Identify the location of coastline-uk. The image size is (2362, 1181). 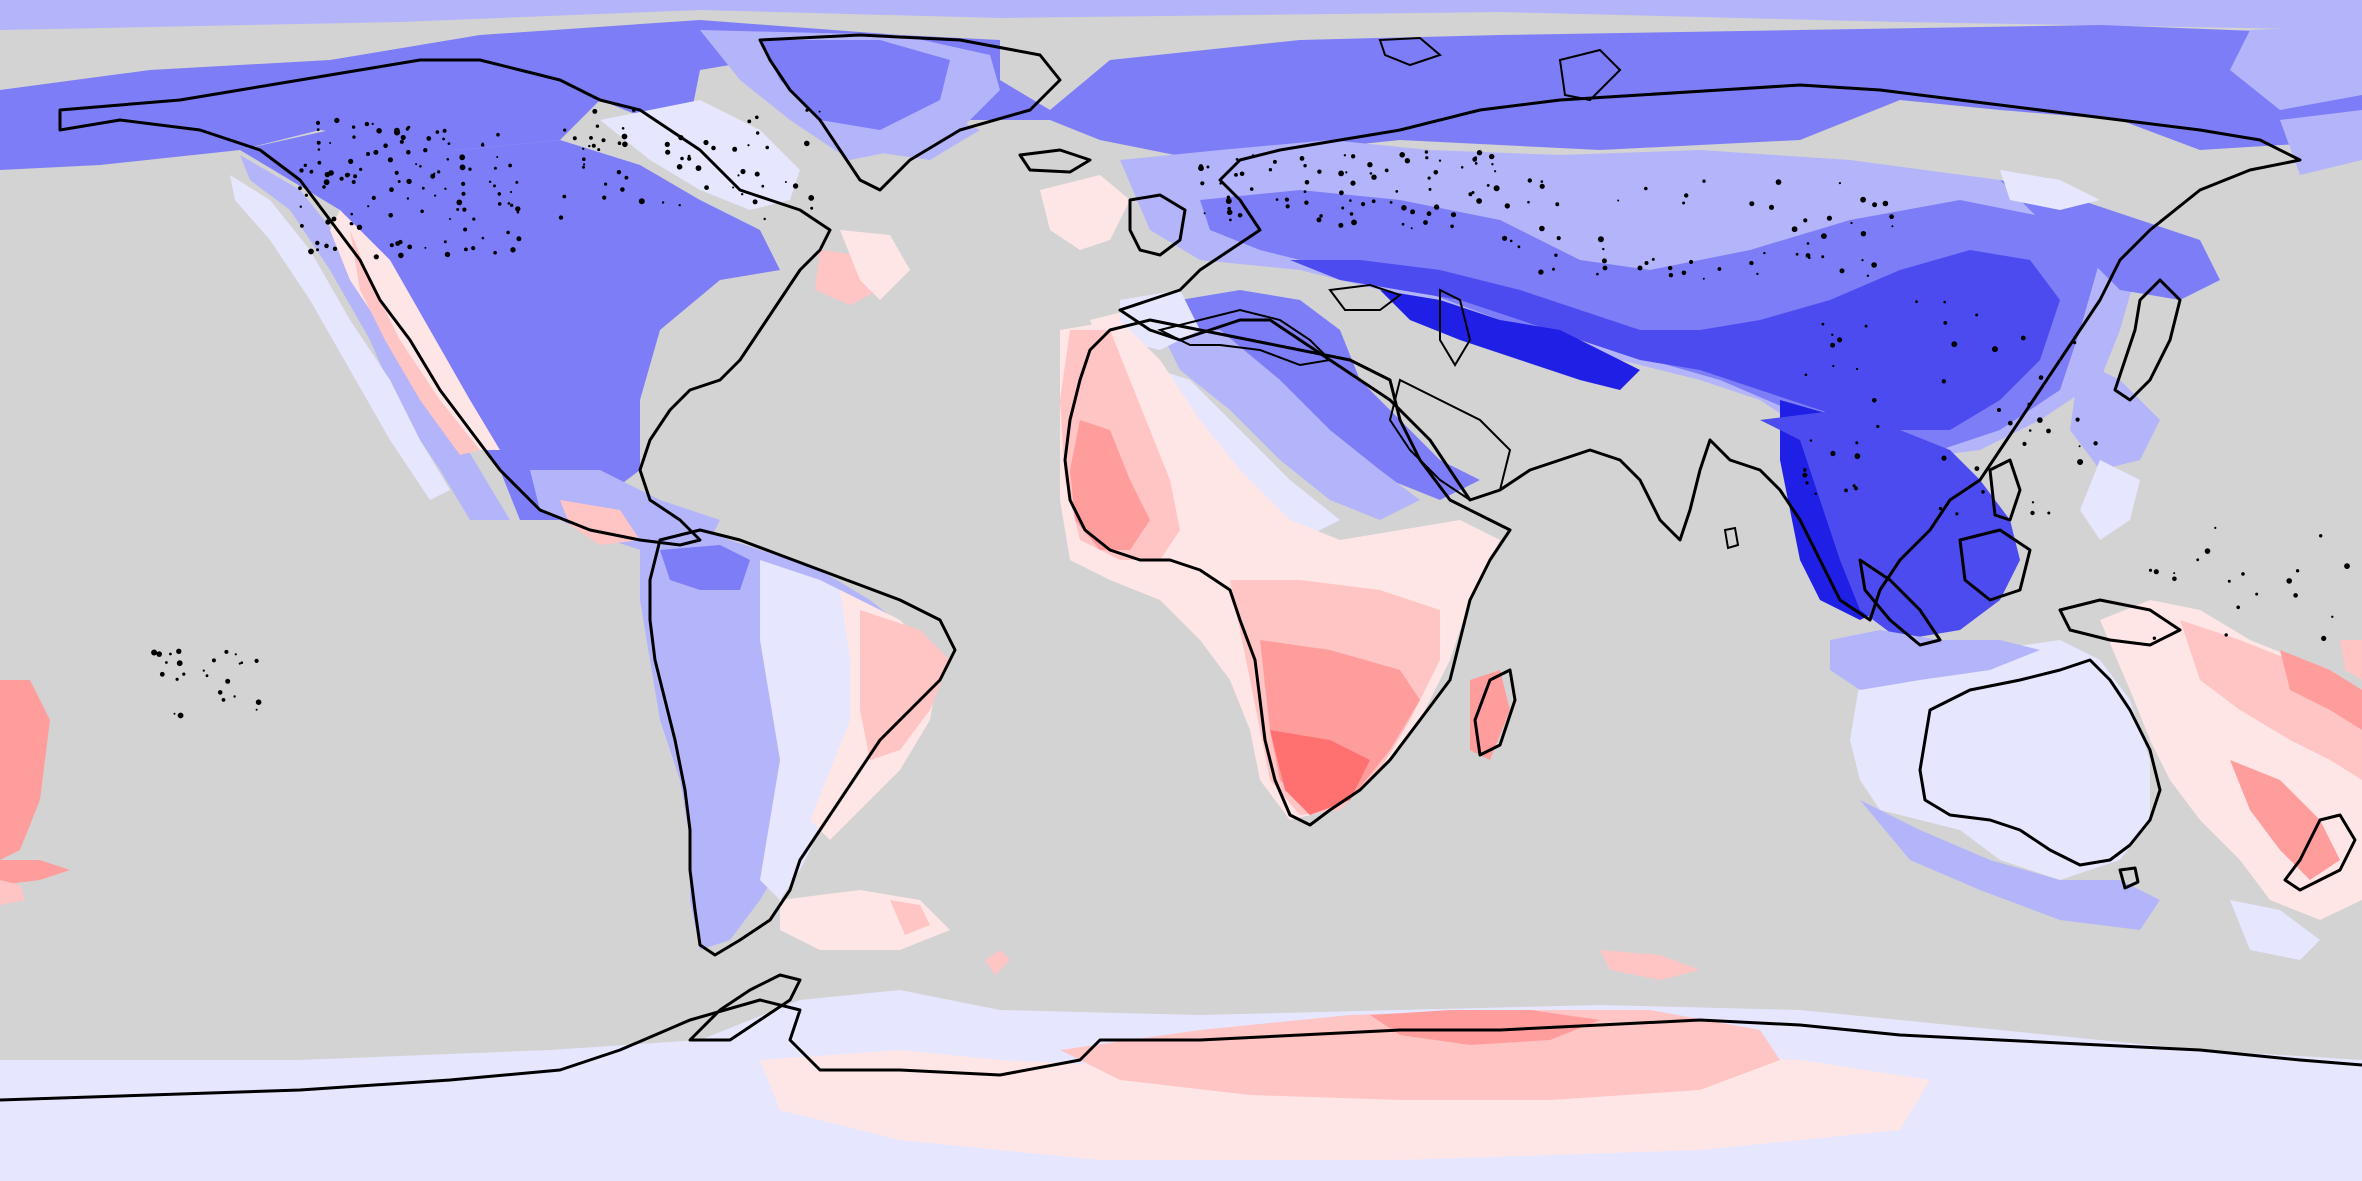
(1157, 225).